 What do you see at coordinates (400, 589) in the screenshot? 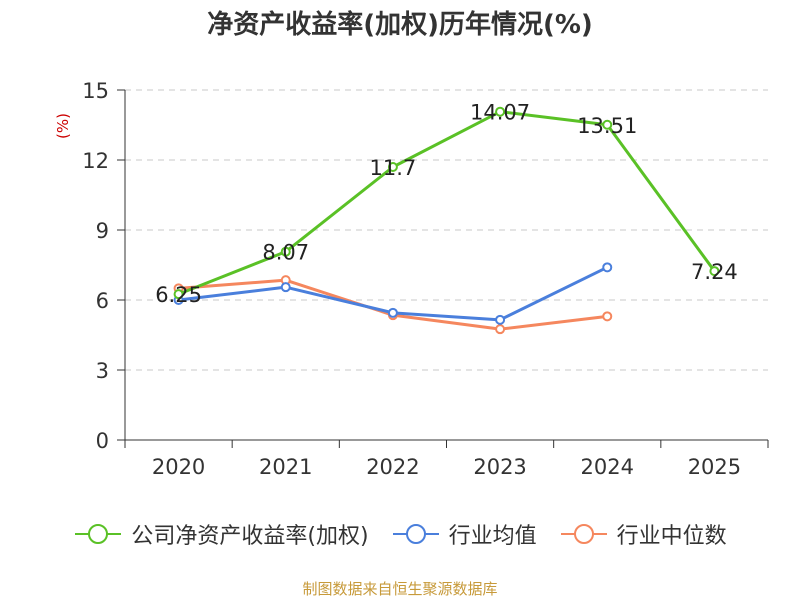
I see `data-source-note: 制图数据来自恒生聚源数据库` at bounding box center [400, 589].